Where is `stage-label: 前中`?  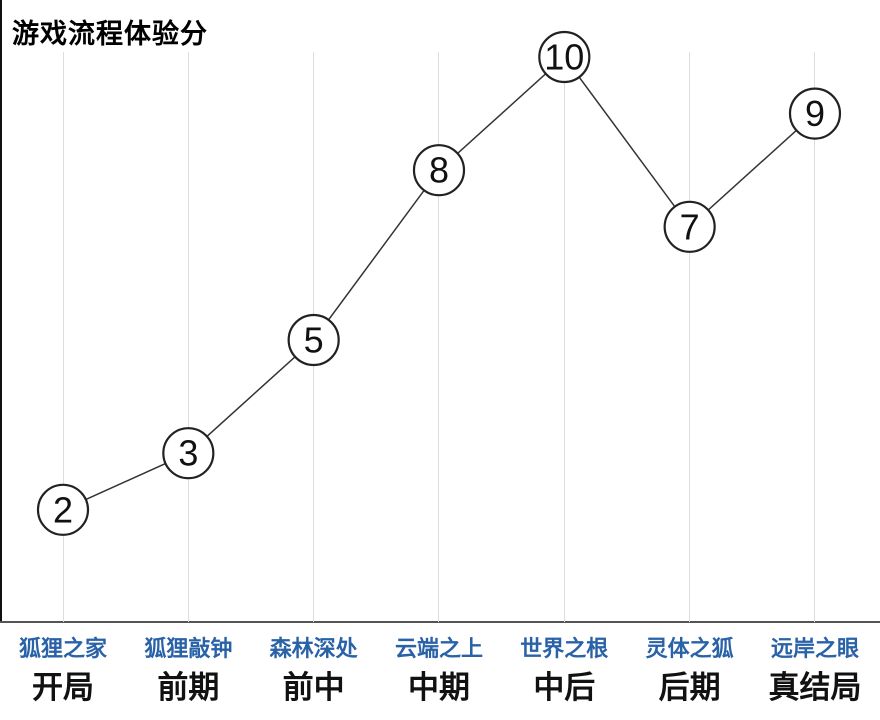 stage-label: 前中 is located at coordinates (313, 687).